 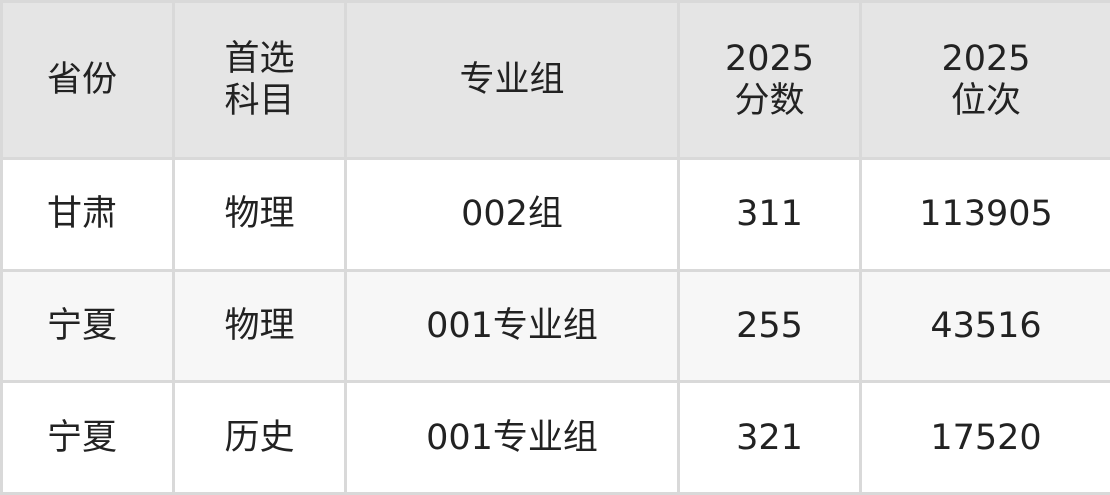 What do you see at coordinates (259, 101) in the screenshot?
I see `header-text: 科目` at bounding box center [259, 101].